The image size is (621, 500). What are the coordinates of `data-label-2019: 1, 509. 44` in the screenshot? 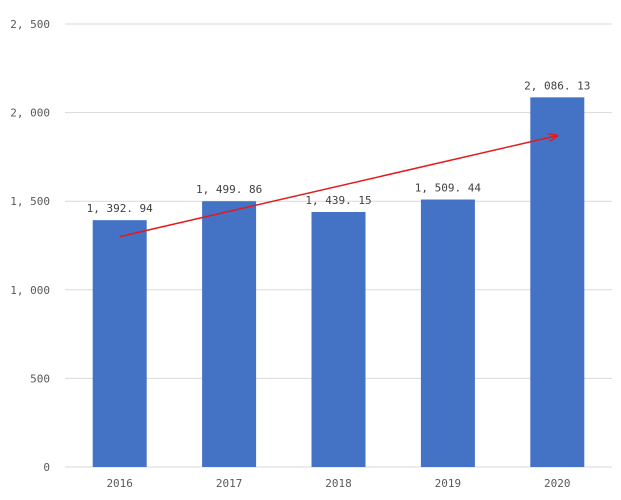 It's located at (448, 188).